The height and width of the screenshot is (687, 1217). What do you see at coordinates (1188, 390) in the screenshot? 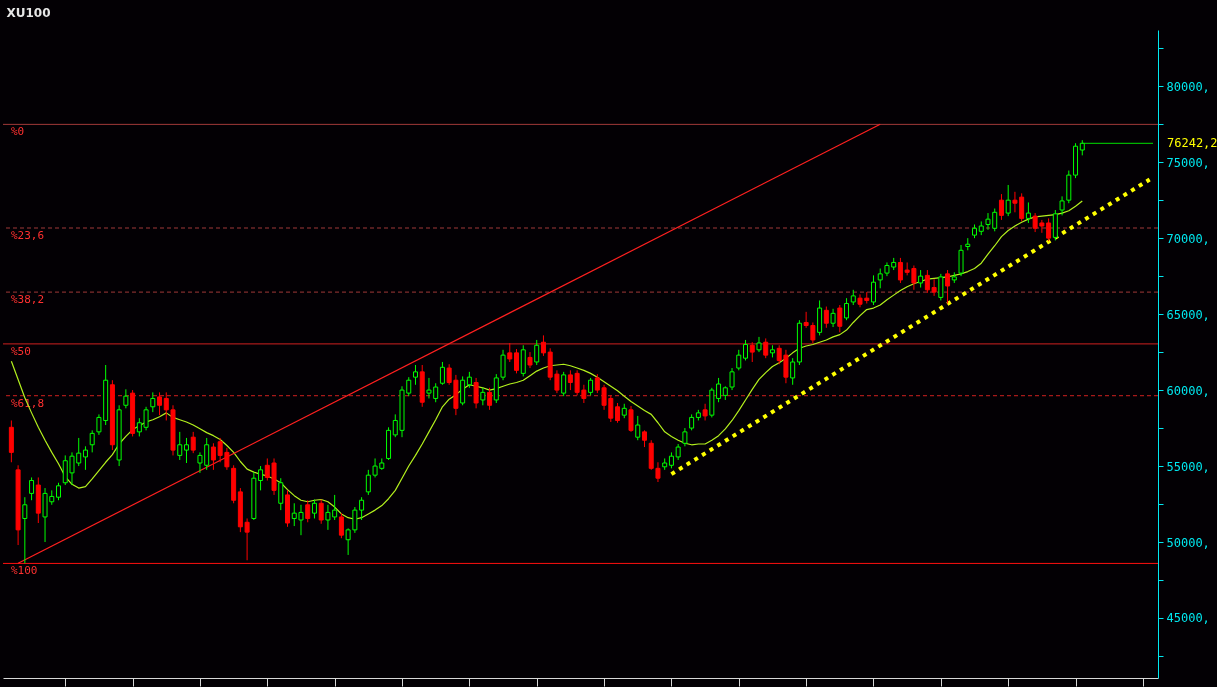
I see `y-tick-label: 60000,` at bounding box center [1188, 390].